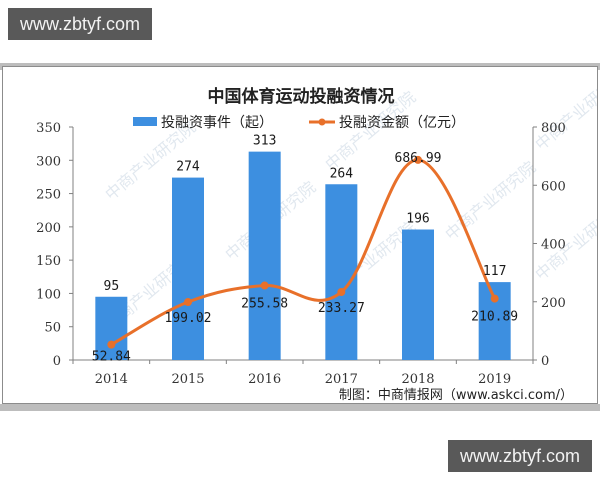 This screenshot has height=480, width=600. Describe the element at coordinates (112, 286) in the screenshot. I see `bar-value-label: 95` at that location.